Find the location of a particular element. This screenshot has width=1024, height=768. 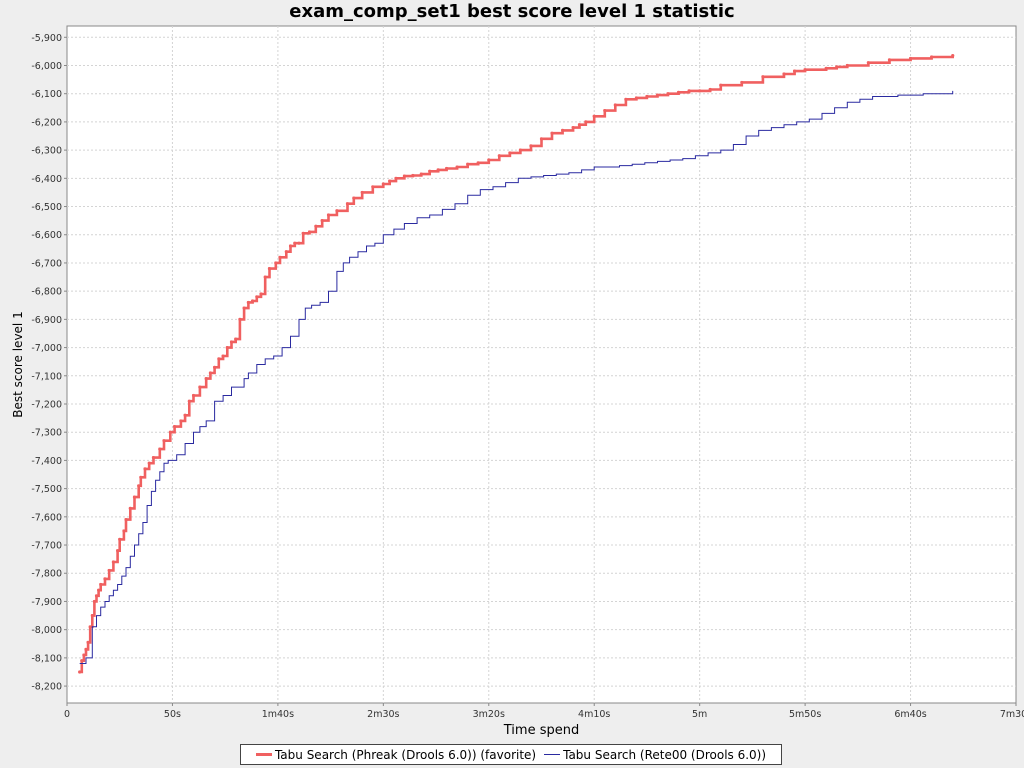

y-tick-label: -8,200 is located at coordinates (46, 687).